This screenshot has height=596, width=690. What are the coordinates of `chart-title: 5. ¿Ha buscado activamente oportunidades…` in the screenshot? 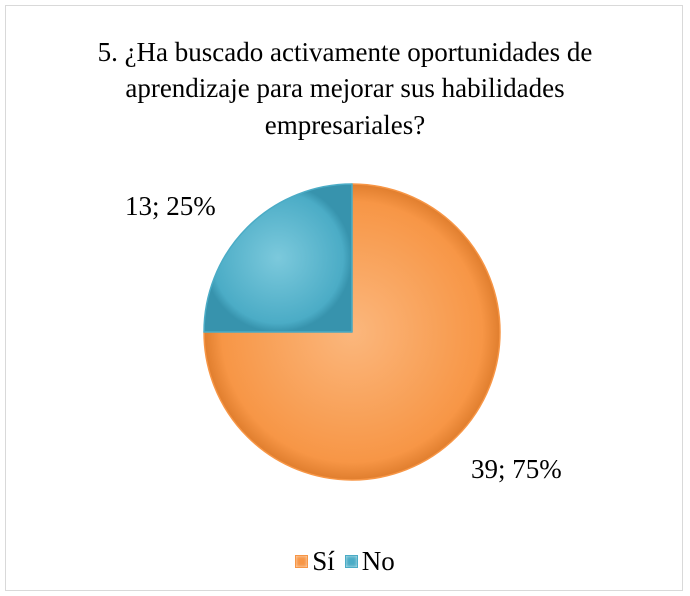 It's located at (345, 88).